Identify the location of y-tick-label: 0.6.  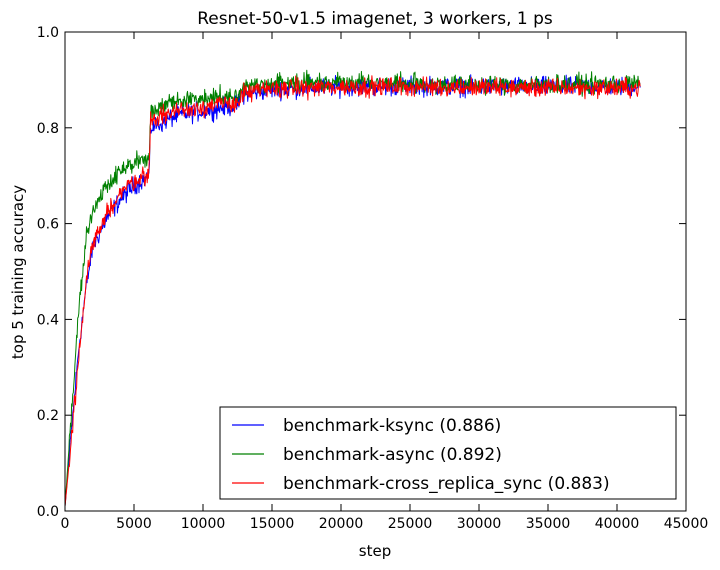
(48, 225).